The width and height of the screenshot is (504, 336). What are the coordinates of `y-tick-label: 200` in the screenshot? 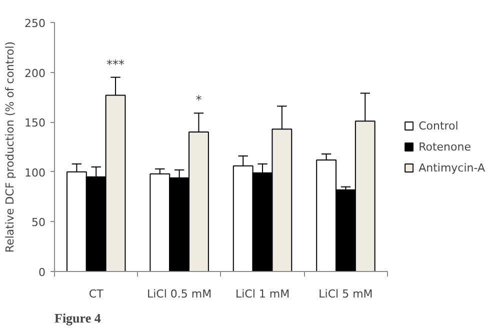 It's located at (35, 73).